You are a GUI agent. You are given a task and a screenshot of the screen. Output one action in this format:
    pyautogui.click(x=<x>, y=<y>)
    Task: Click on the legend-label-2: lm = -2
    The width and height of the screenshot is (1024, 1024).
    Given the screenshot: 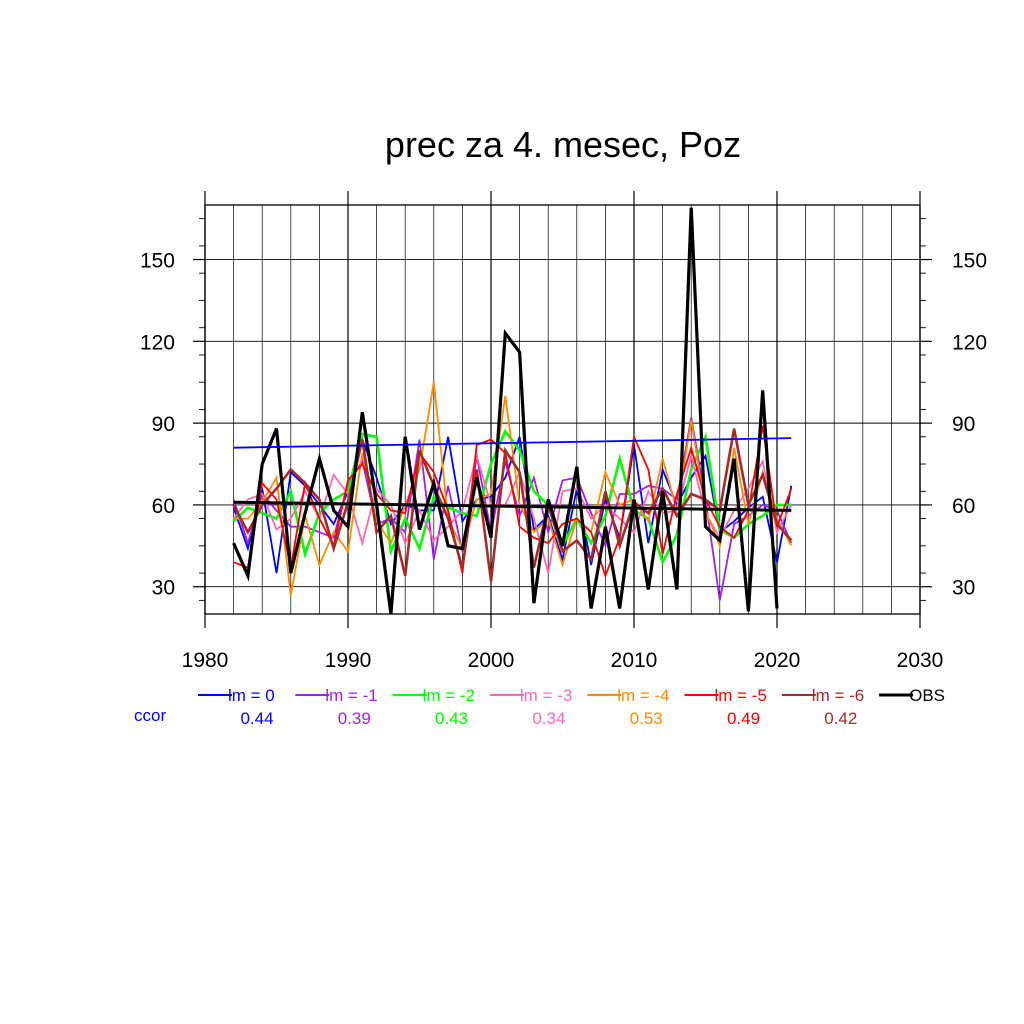 What is the action you would take?
    pyautogui.click(x=449, y=695)
    